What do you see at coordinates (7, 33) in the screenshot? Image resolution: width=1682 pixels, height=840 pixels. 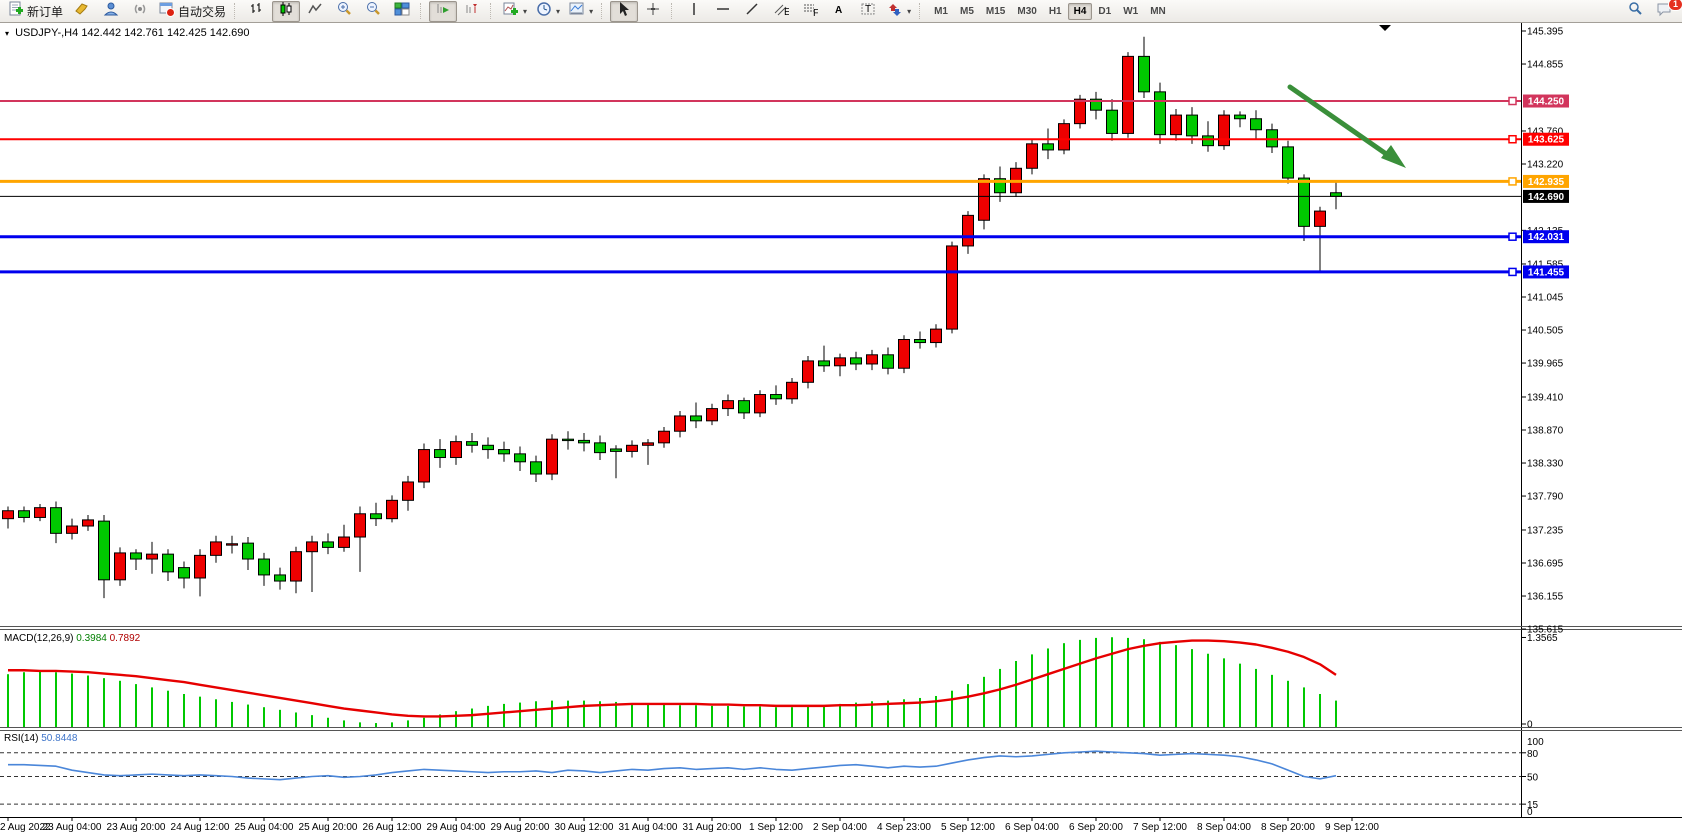 I see `one-click-caret-icon: ▾` at bounding box center [7, 33].